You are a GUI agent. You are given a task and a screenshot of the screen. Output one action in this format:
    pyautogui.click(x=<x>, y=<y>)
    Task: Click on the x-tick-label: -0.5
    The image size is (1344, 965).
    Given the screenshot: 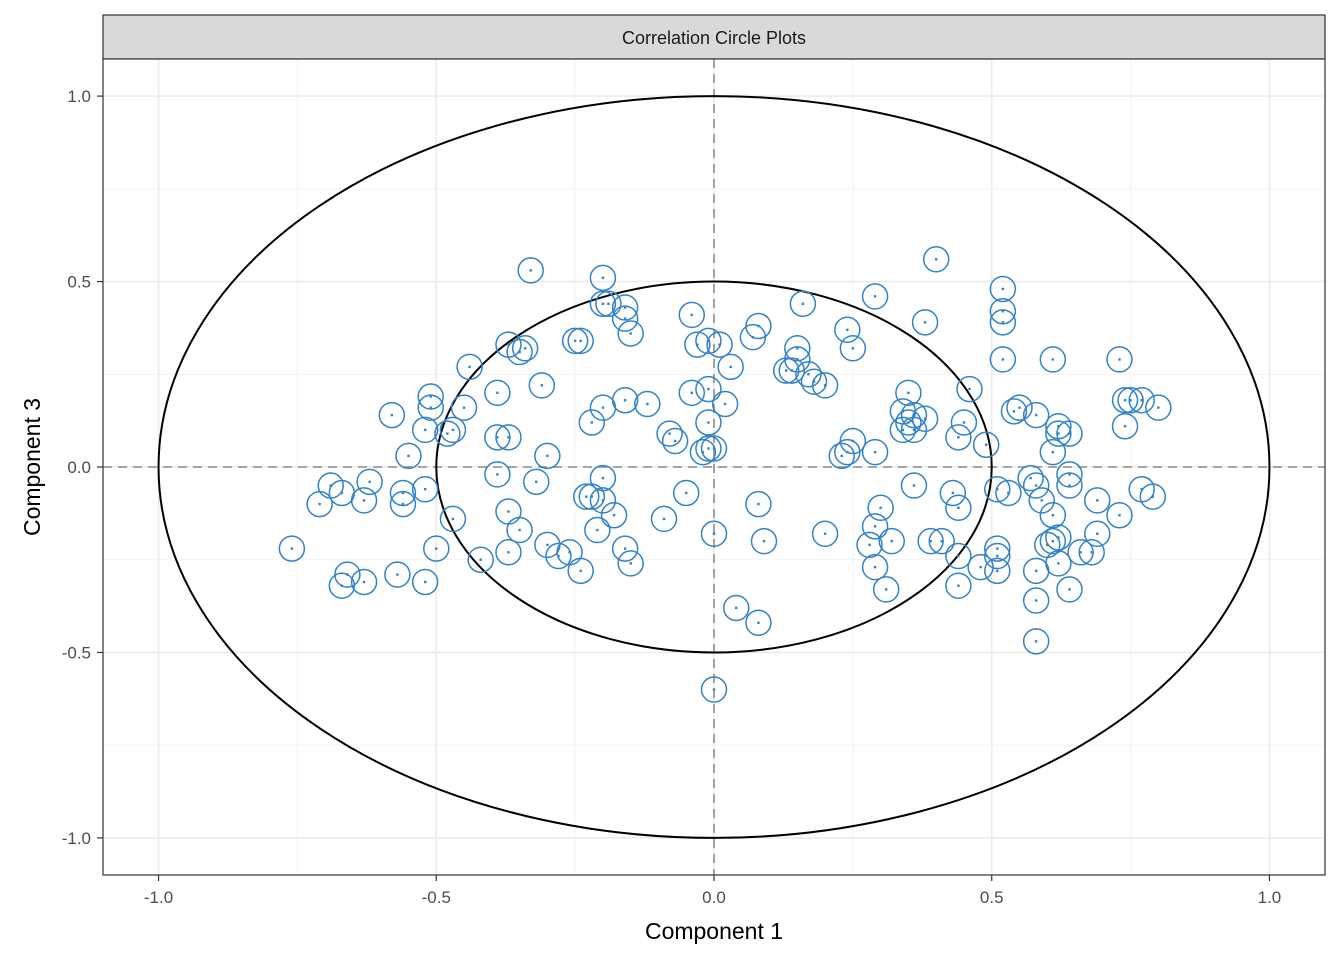 What is the action you would take?
    pyautogui.click(x=436, y=897)
    